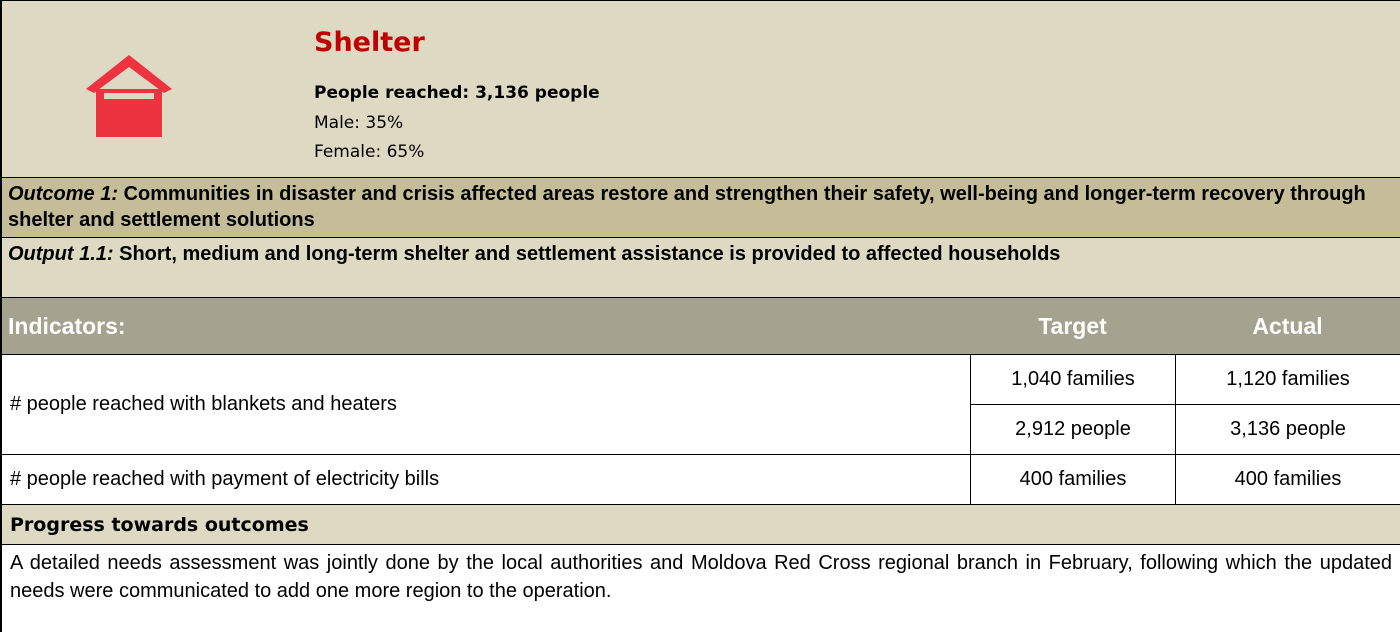 The image size is (1400, 632). What do you see at coordinates (1287, 380) in the screenshot?
I see `actual: 1,120 families` at bounding box center [1287, 380].